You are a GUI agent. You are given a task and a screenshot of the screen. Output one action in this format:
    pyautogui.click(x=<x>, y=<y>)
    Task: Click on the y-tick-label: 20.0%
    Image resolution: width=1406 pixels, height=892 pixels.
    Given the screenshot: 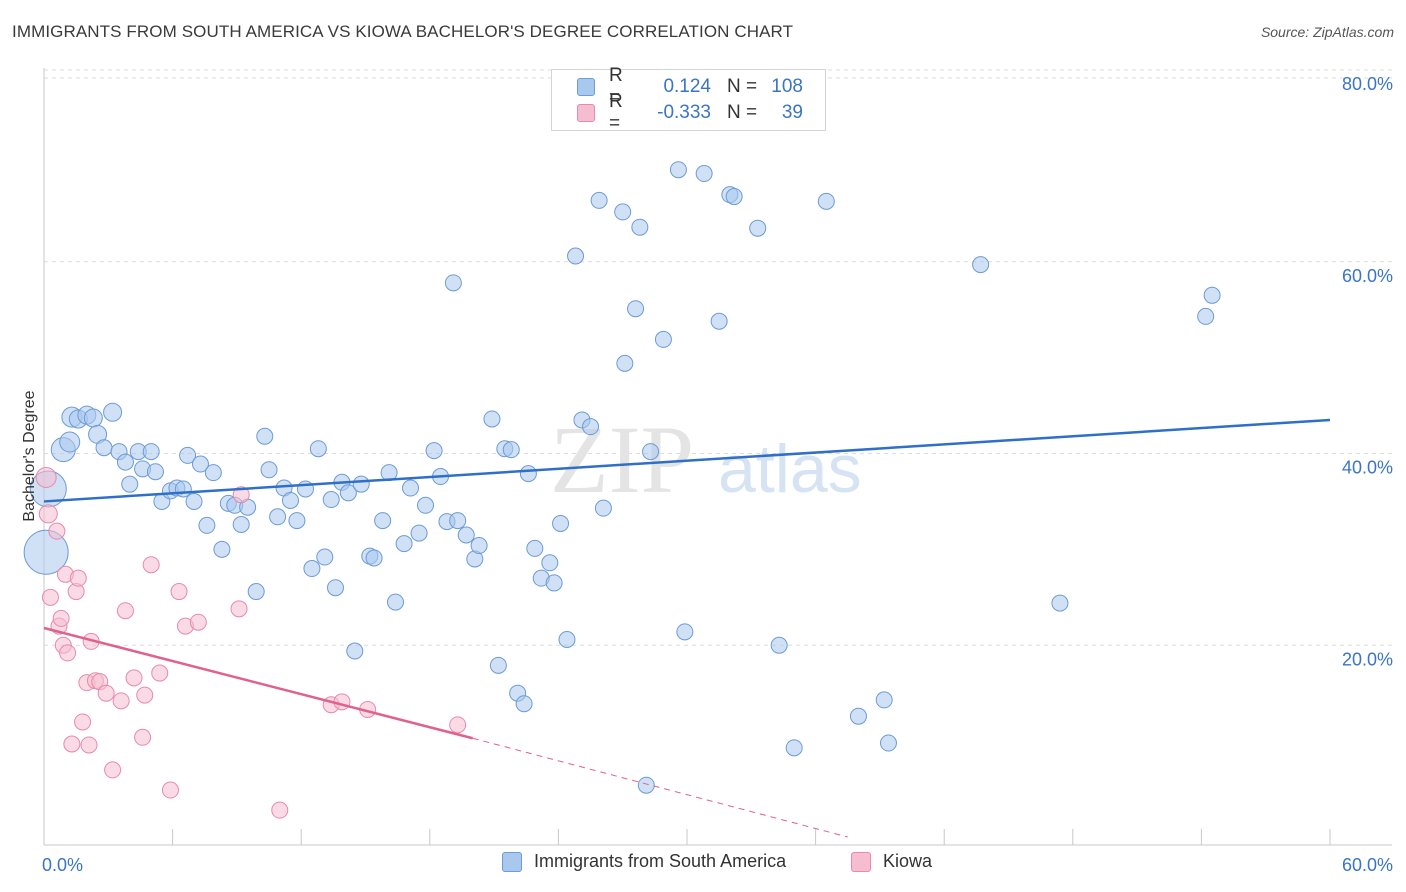 What is the action you would take?
    pyautogui.click(x=1367, y=659)
    